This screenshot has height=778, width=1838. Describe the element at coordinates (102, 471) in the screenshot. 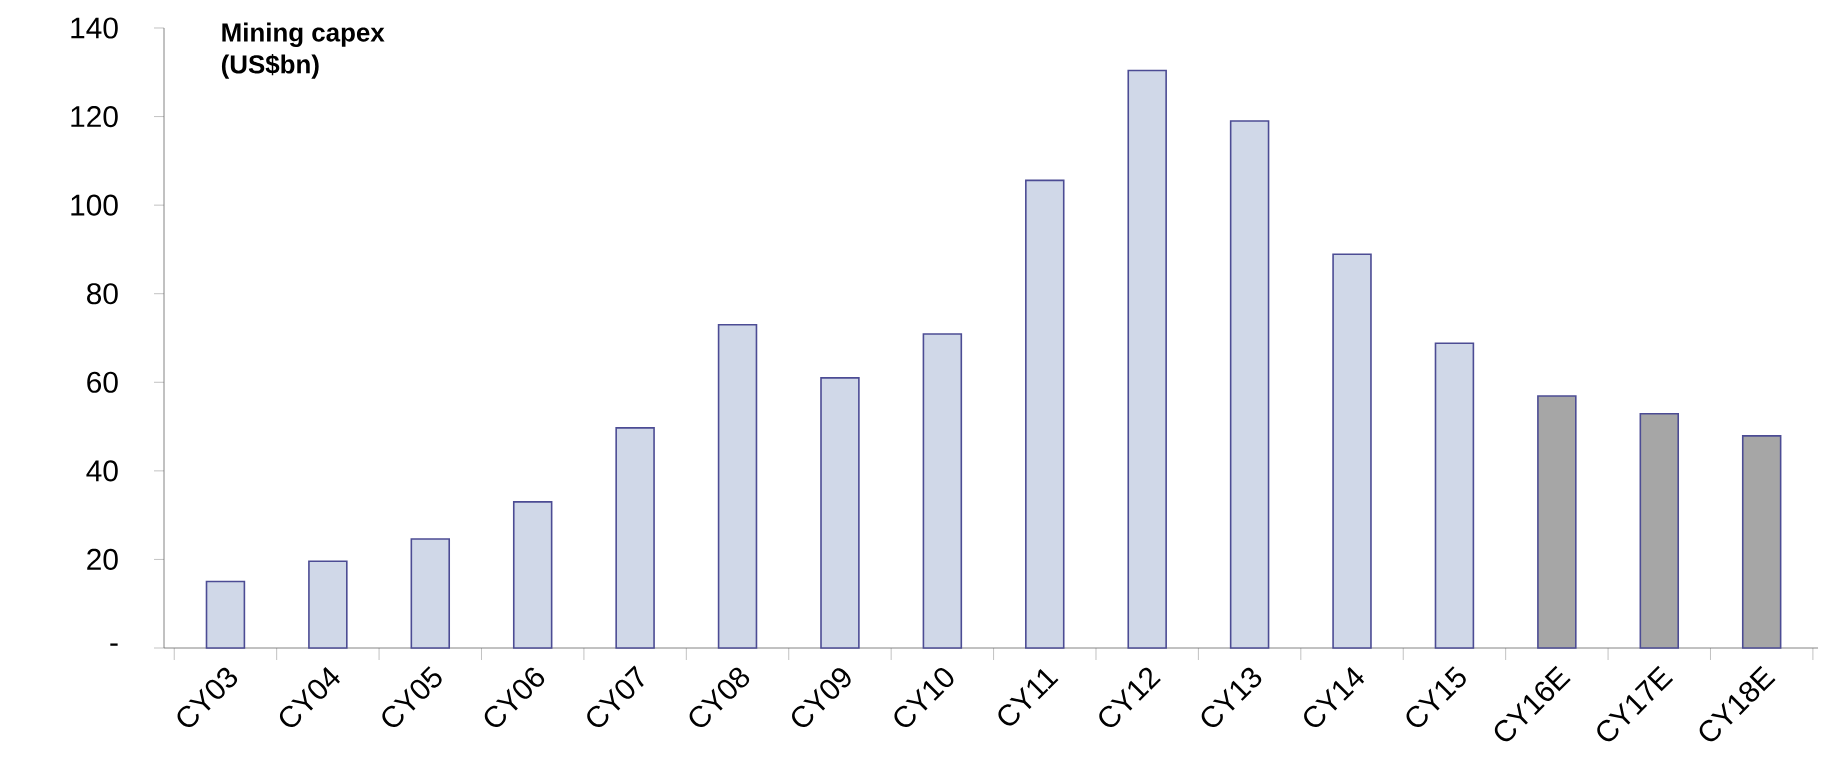

I see `y-tick-label: 40` at that location.